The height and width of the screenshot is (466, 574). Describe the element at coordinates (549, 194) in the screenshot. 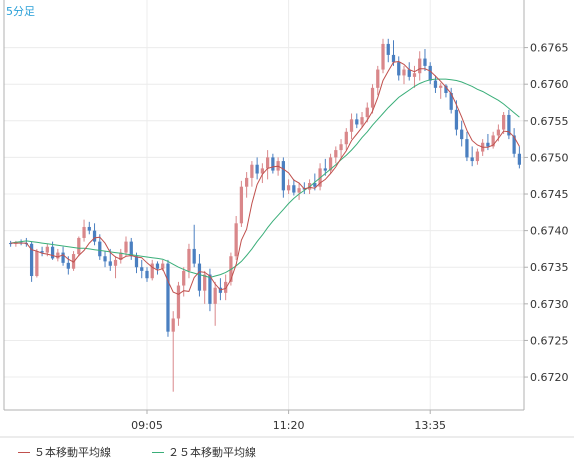

I see `y-tick-label: 0.6745` at that location.